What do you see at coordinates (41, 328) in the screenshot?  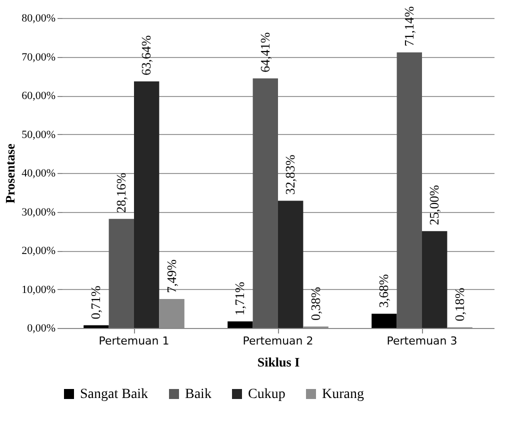 I see `y-tick-label: 0,00%` at bounding box center [41, 328].